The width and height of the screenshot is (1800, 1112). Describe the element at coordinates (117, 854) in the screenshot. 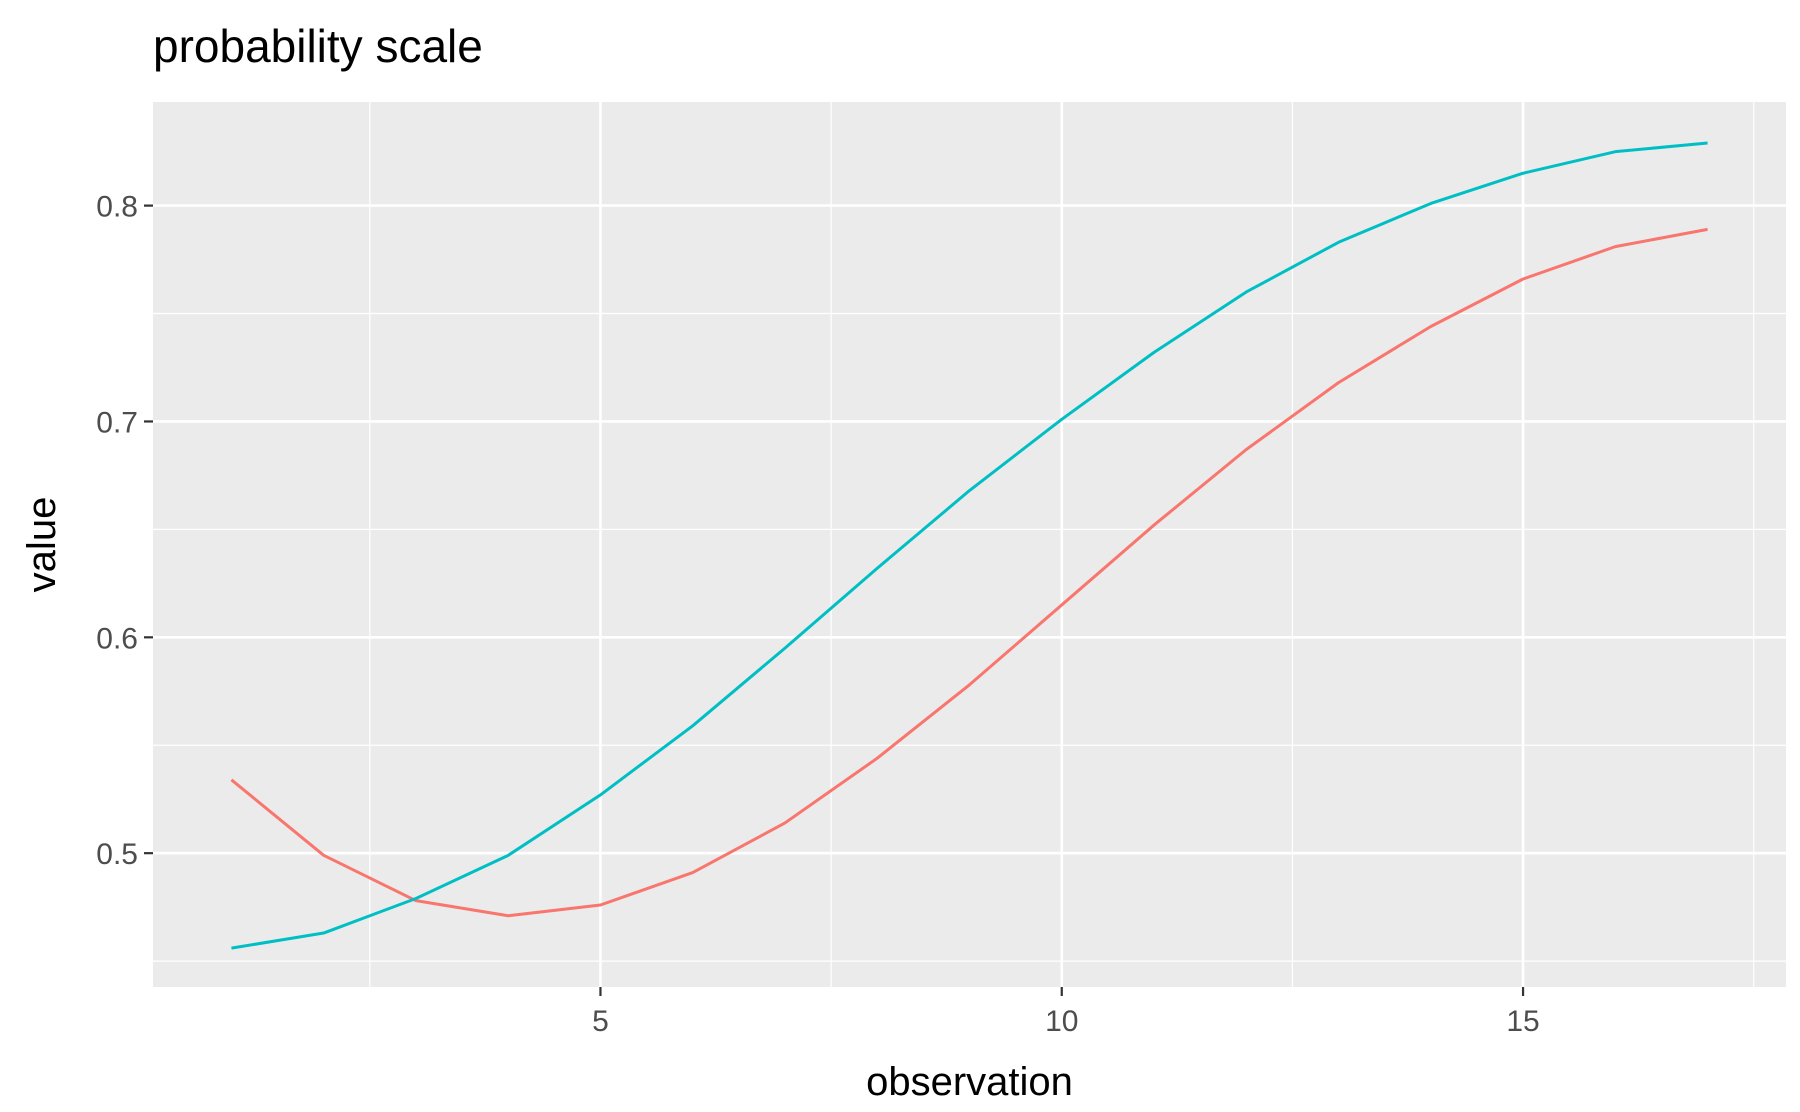

I see `y-tick-label: 0.5` at that location.